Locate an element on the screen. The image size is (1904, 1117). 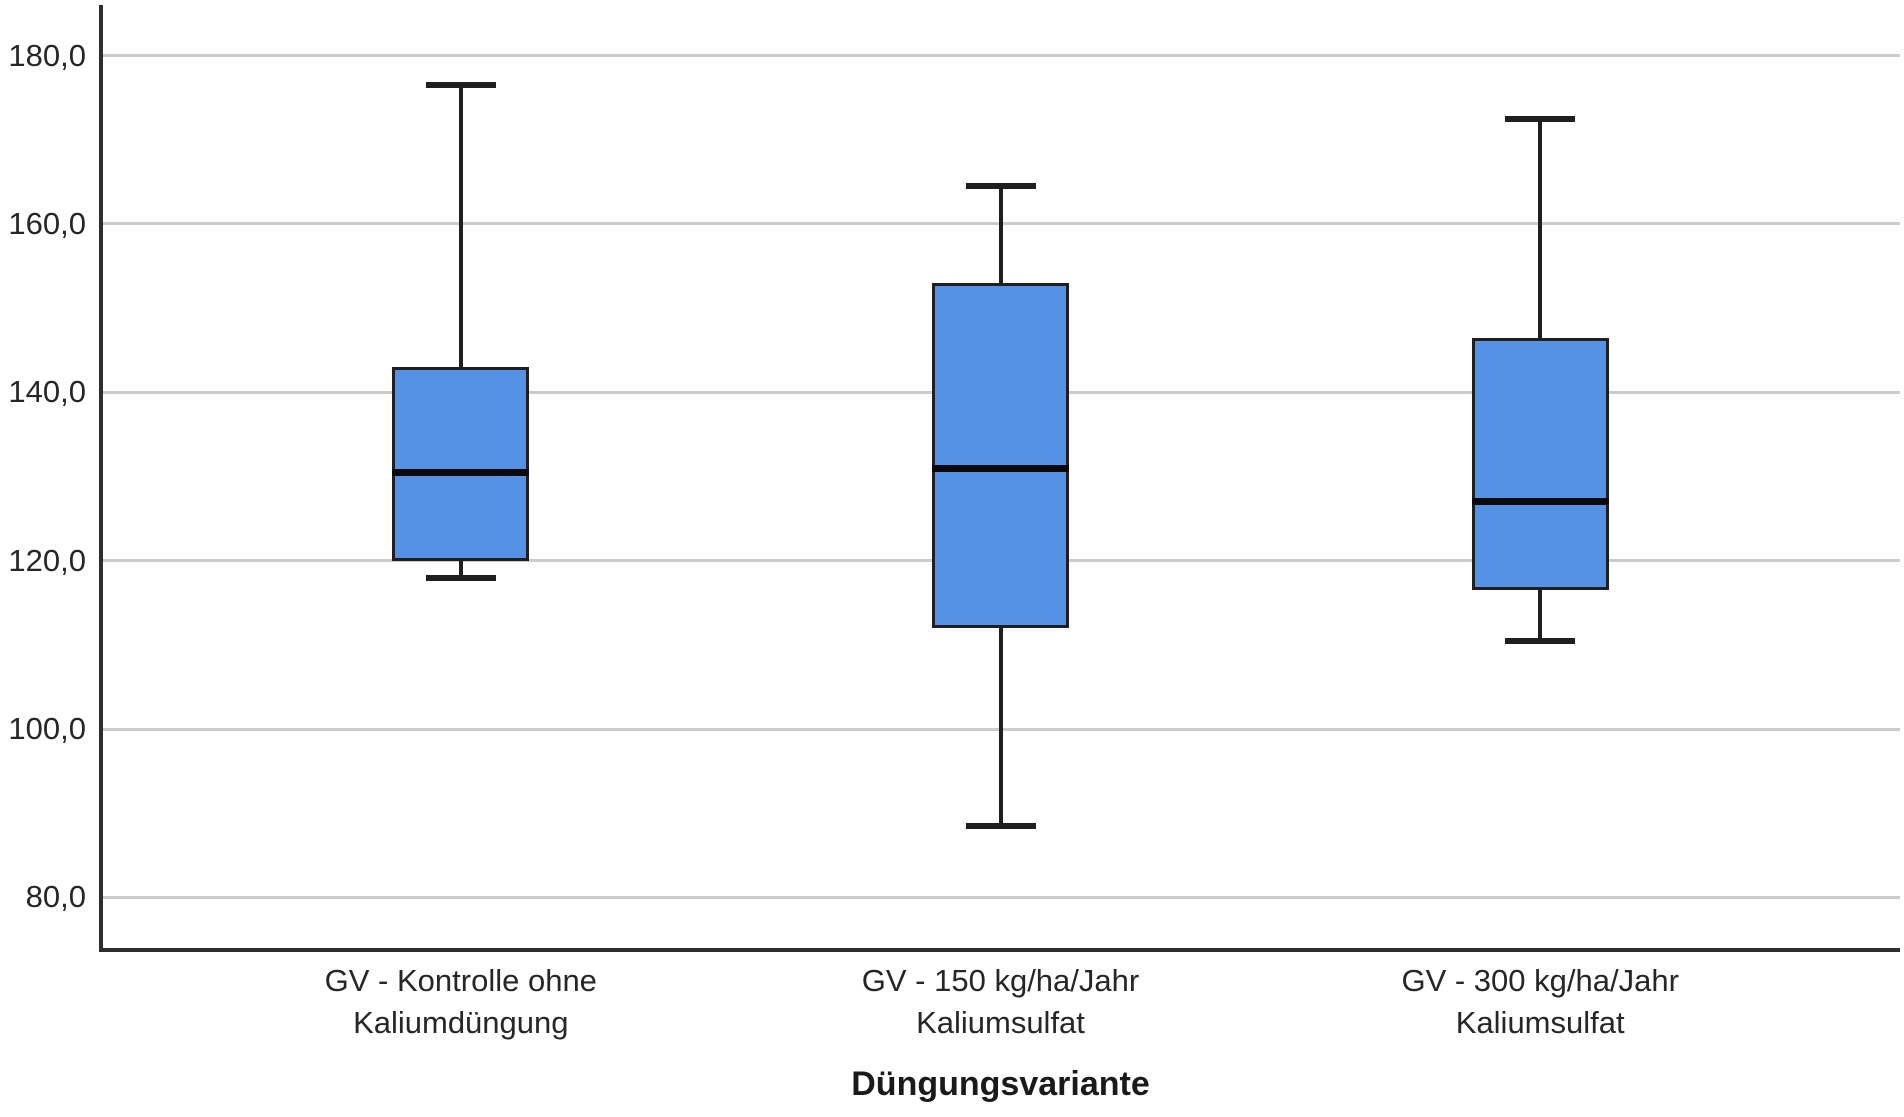
x-category-label: GV - 300 kg/ha/Jahr Kaliumsulfat is located at coordinates (1540, 1001).